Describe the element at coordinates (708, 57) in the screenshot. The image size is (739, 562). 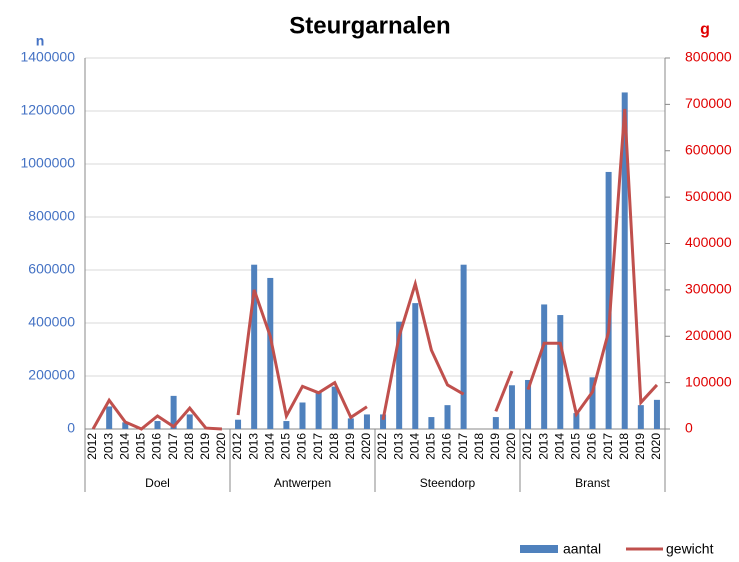
I see `y2-tick-label: 800000` at that location.